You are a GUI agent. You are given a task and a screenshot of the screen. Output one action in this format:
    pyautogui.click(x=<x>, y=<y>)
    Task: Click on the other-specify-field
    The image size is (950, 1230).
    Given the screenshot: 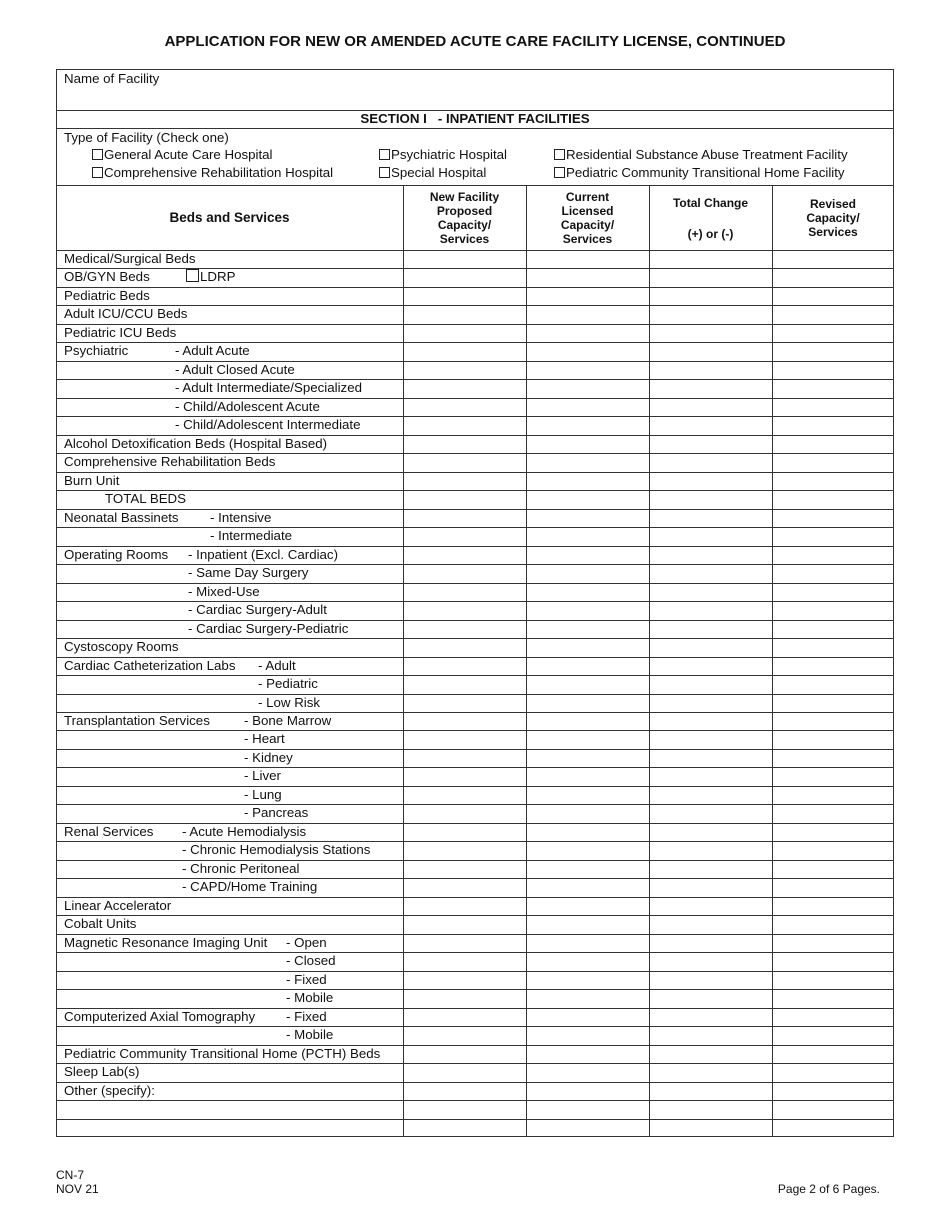 What is the action you would take?
    pyautogui.click(x=229, y=1128)
    